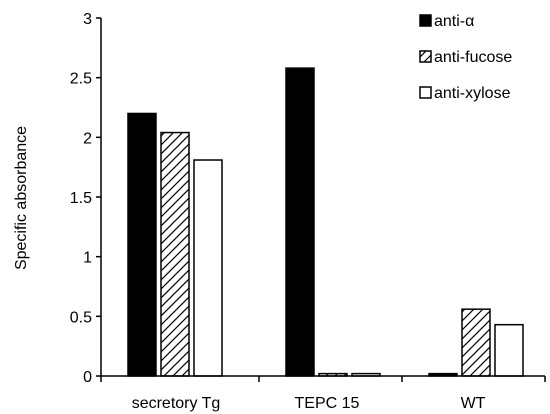 The width and height of the screenshot is (550, 414). I want to click on y-tick-label: 3, so click(87, 19).